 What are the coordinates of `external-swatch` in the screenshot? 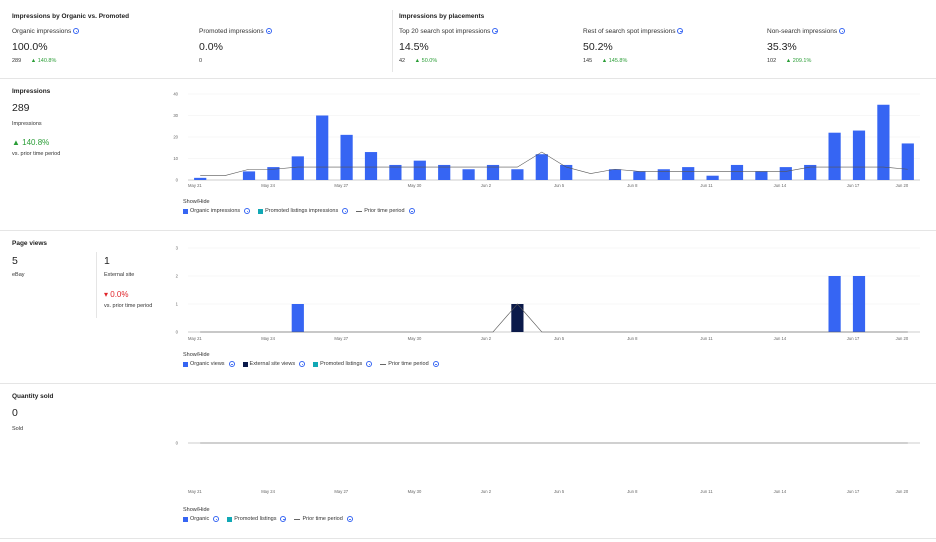 It's located at (245, 364).